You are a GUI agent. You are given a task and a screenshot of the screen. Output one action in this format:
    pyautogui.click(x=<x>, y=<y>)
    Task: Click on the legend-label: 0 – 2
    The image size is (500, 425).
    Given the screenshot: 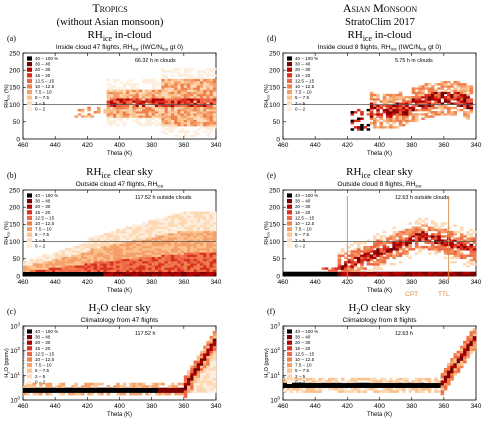 What is the action you would take?
    pyautogui.click(x=40, y=245)
    